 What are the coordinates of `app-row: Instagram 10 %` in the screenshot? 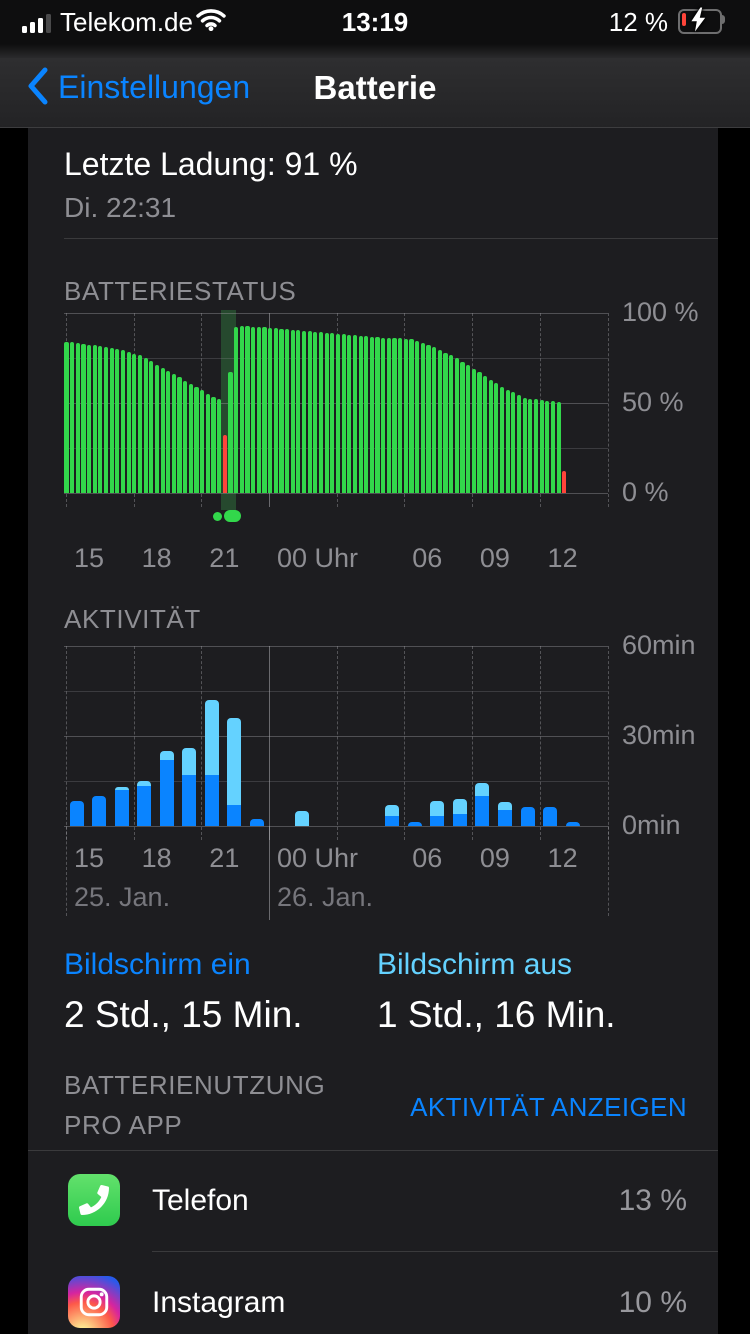 It's located at (373, 1293).